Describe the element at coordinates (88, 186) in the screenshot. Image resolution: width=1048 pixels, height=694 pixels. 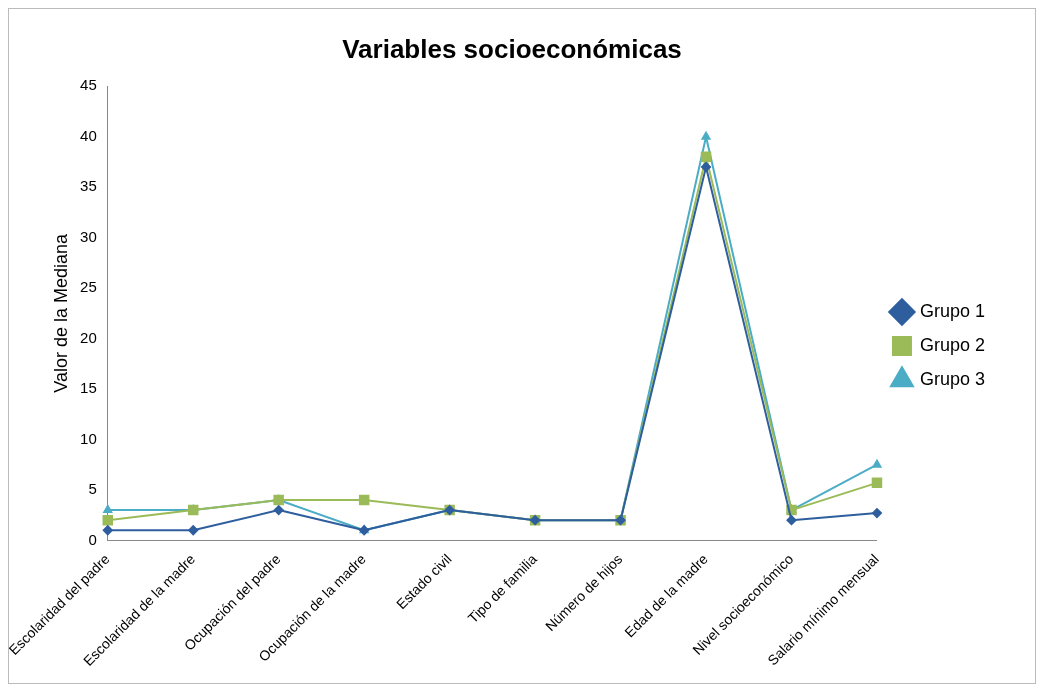
I see `y-tick-label: 35` at that location.